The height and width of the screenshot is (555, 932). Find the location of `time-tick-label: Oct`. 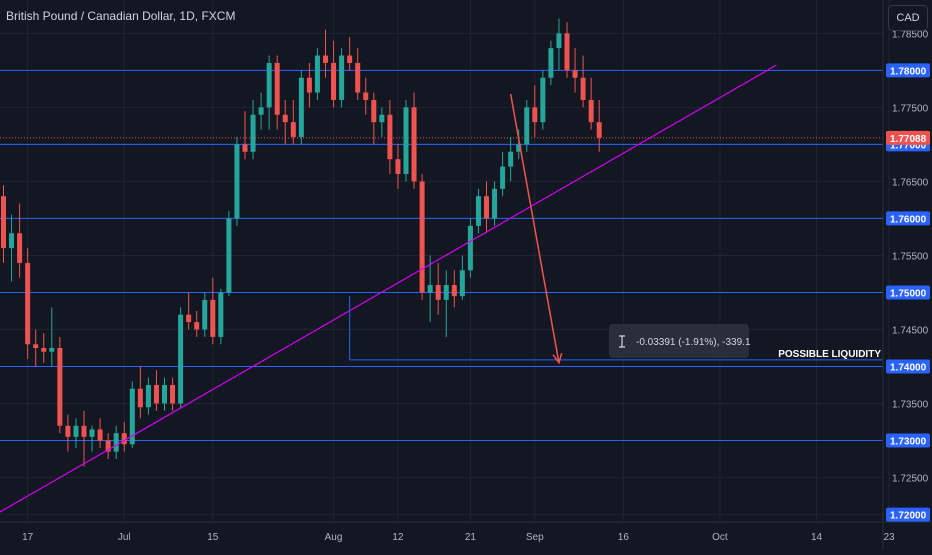

time-tick-label: Oct is located at coordinates (720, 537).